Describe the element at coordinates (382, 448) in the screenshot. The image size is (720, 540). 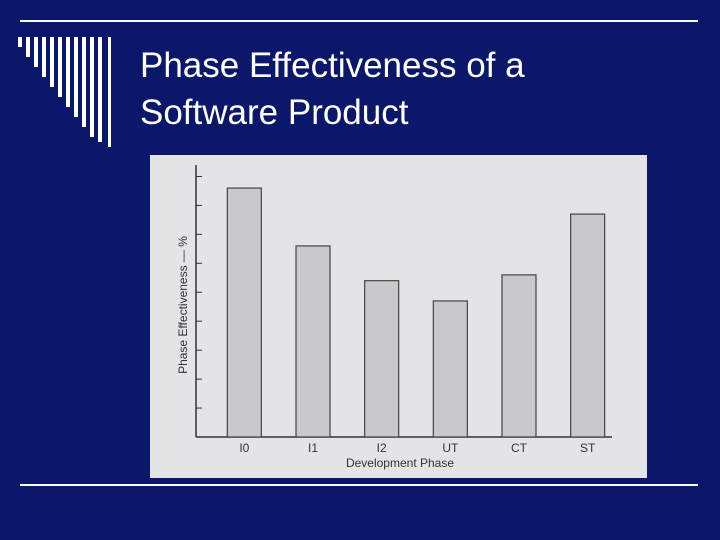
I see `x-tick-label: I2` at that location.